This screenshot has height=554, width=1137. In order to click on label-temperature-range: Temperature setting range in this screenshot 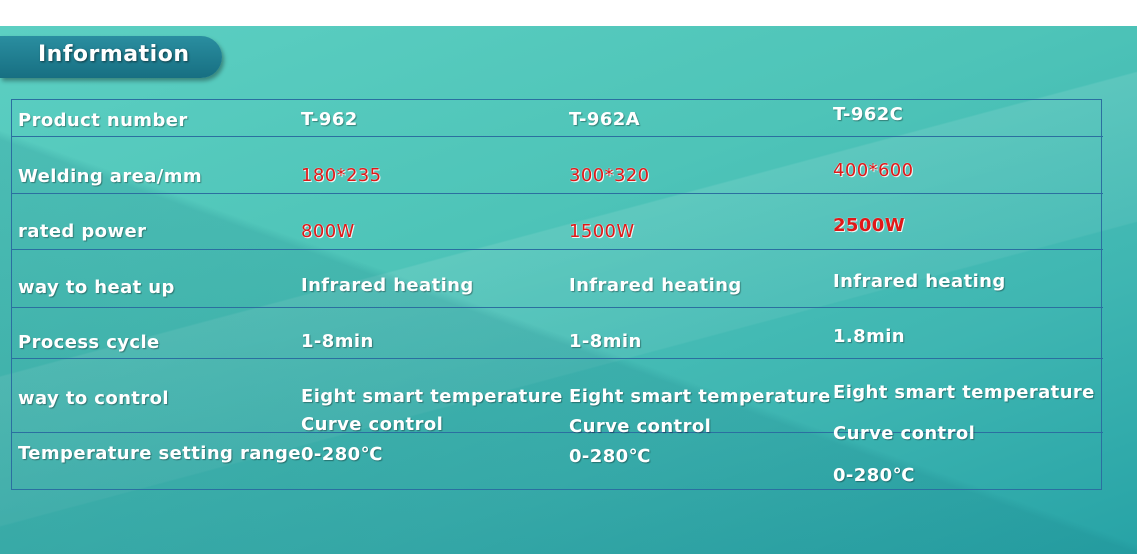, I will do `click(159, 453)`.